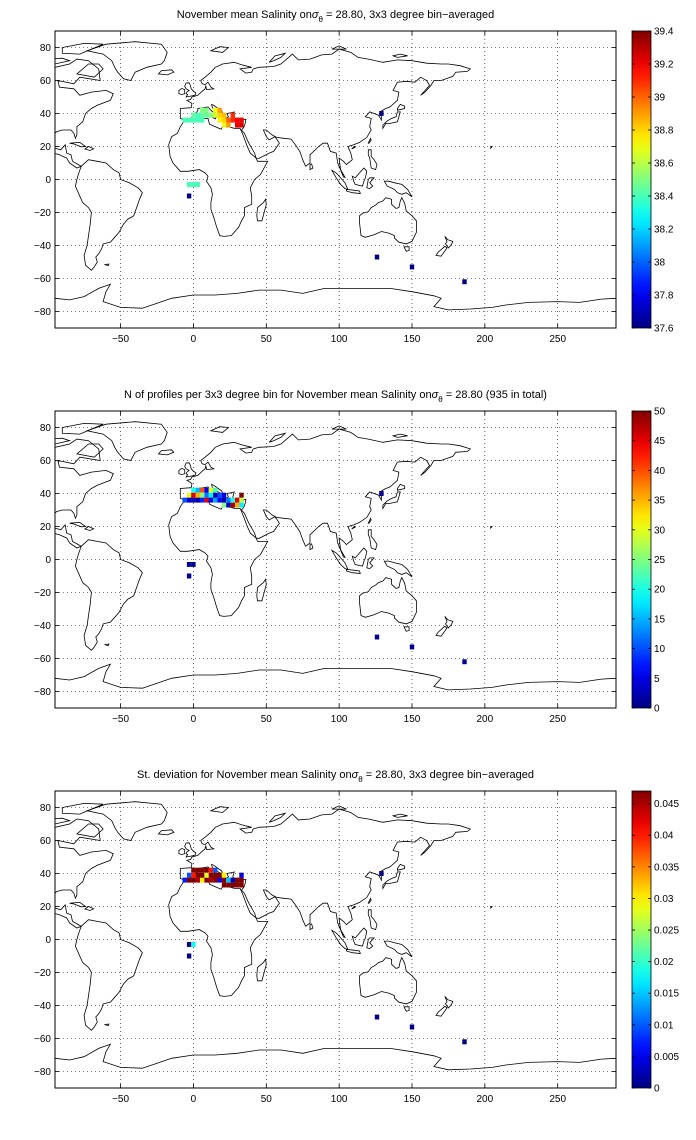 This screenshot has height=1140, width=696. I want to click on x-tick-label: 50, so click(267, 339).